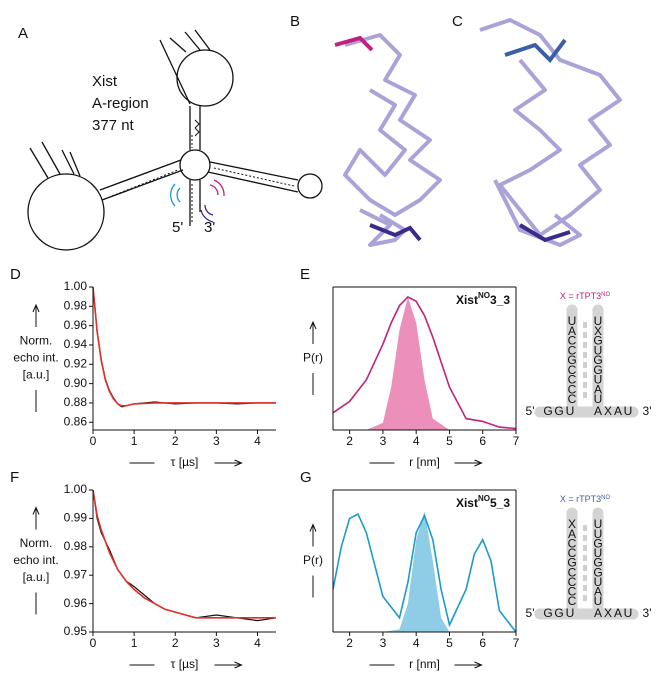 The image size is (656, 679). I want to click on title-part: 3_3, so click(500, 300).